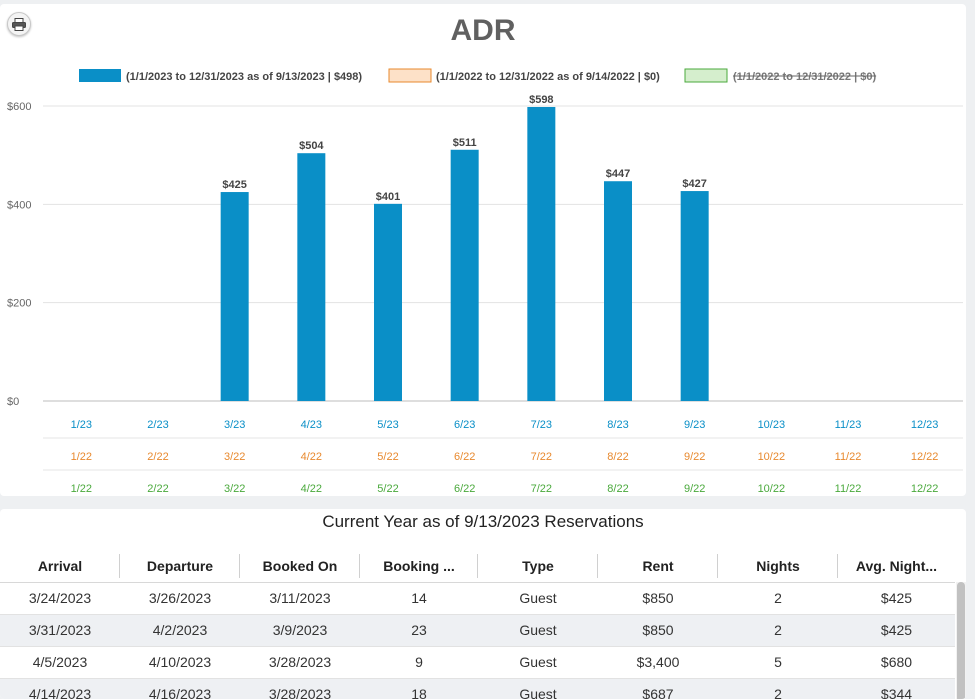 This screenshot has width=975, height=699. Describe the element at coordinates (19, 304) in the screenshot. I see `y-tick-label: $200` at that location.